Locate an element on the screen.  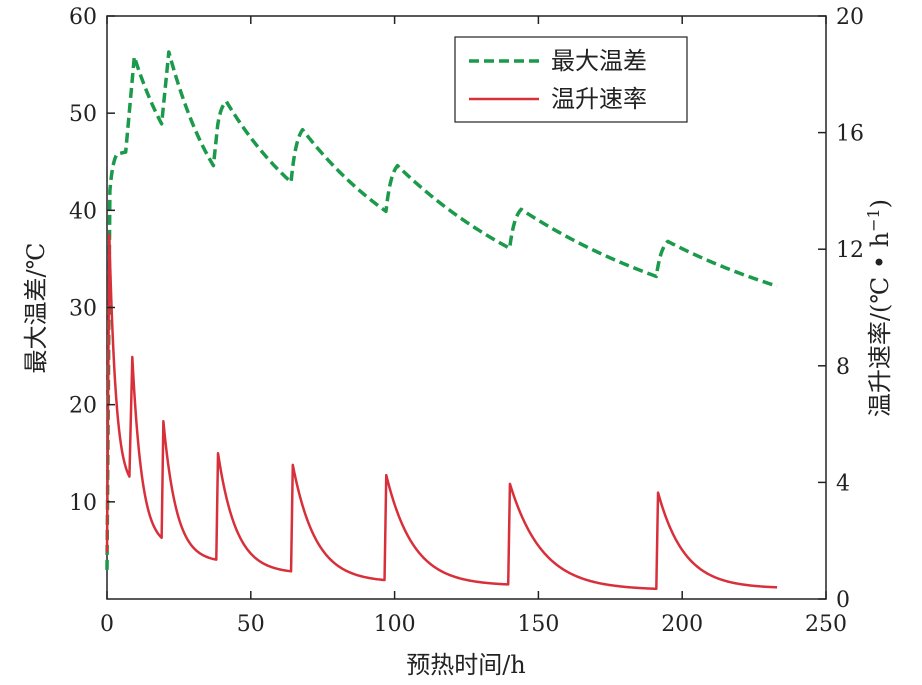
right-y-axis-title-close: ) is located at coordinates (880, 203).